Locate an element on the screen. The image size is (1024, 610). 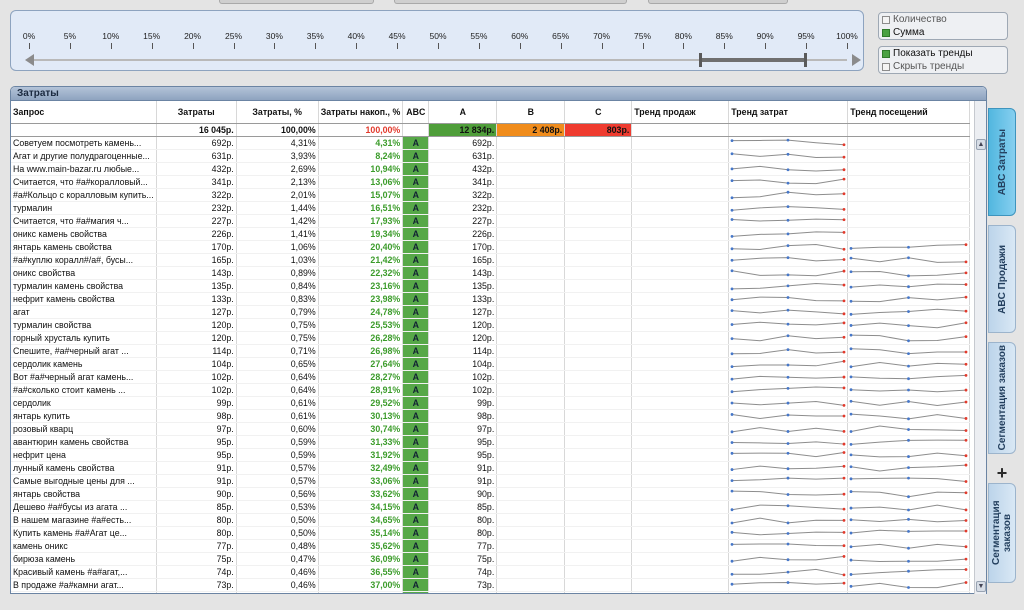
table-row: сердолик камень 104р. 0,65% 27,64% A 104р. is located at coordinates (491, 364).